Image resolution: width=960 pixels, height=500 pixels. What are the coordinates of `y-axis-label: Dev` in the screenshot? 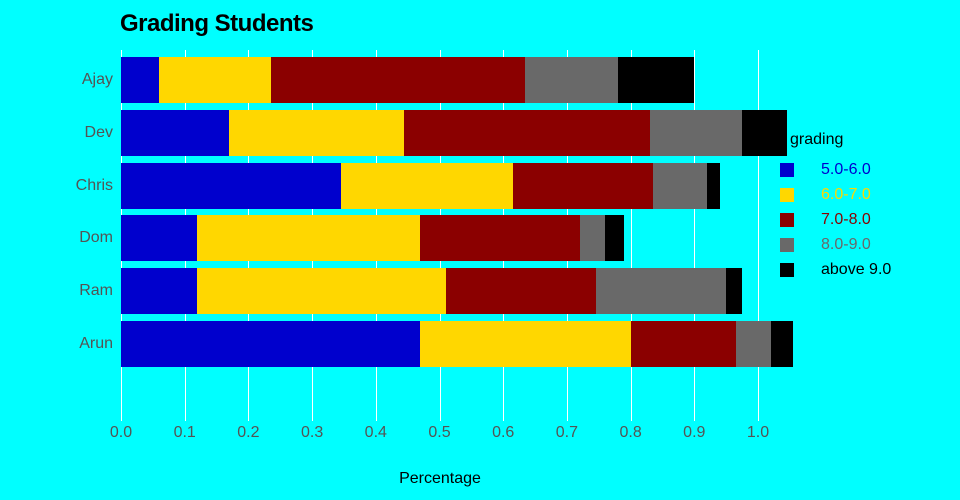 It's located at (98, 132).